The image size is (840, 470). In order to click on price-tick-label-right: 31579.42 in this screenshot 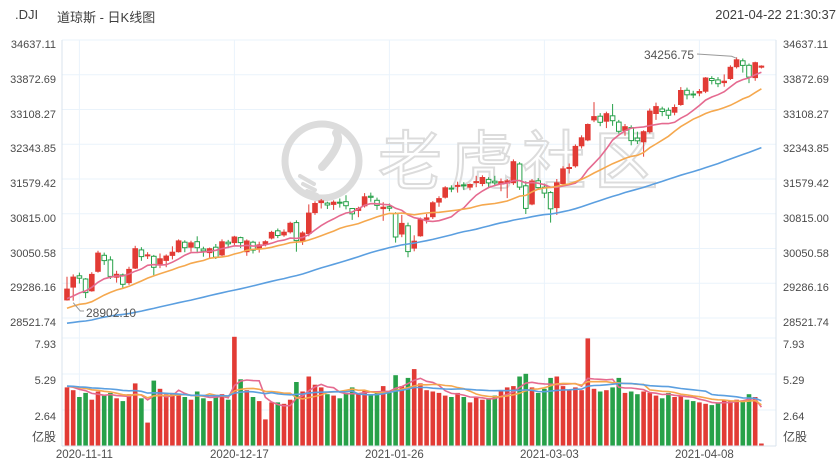, I will do `click(806, 184)`.